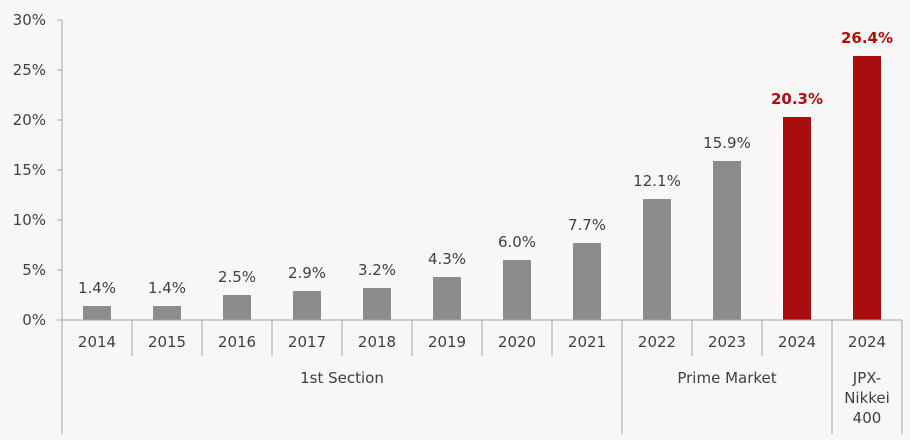 This screenshot has width=910, height=440. What do you see at coordinates (657, 181) in the screenshot?
I see `data-label: 12.1%` at bounding box center [657, 181].